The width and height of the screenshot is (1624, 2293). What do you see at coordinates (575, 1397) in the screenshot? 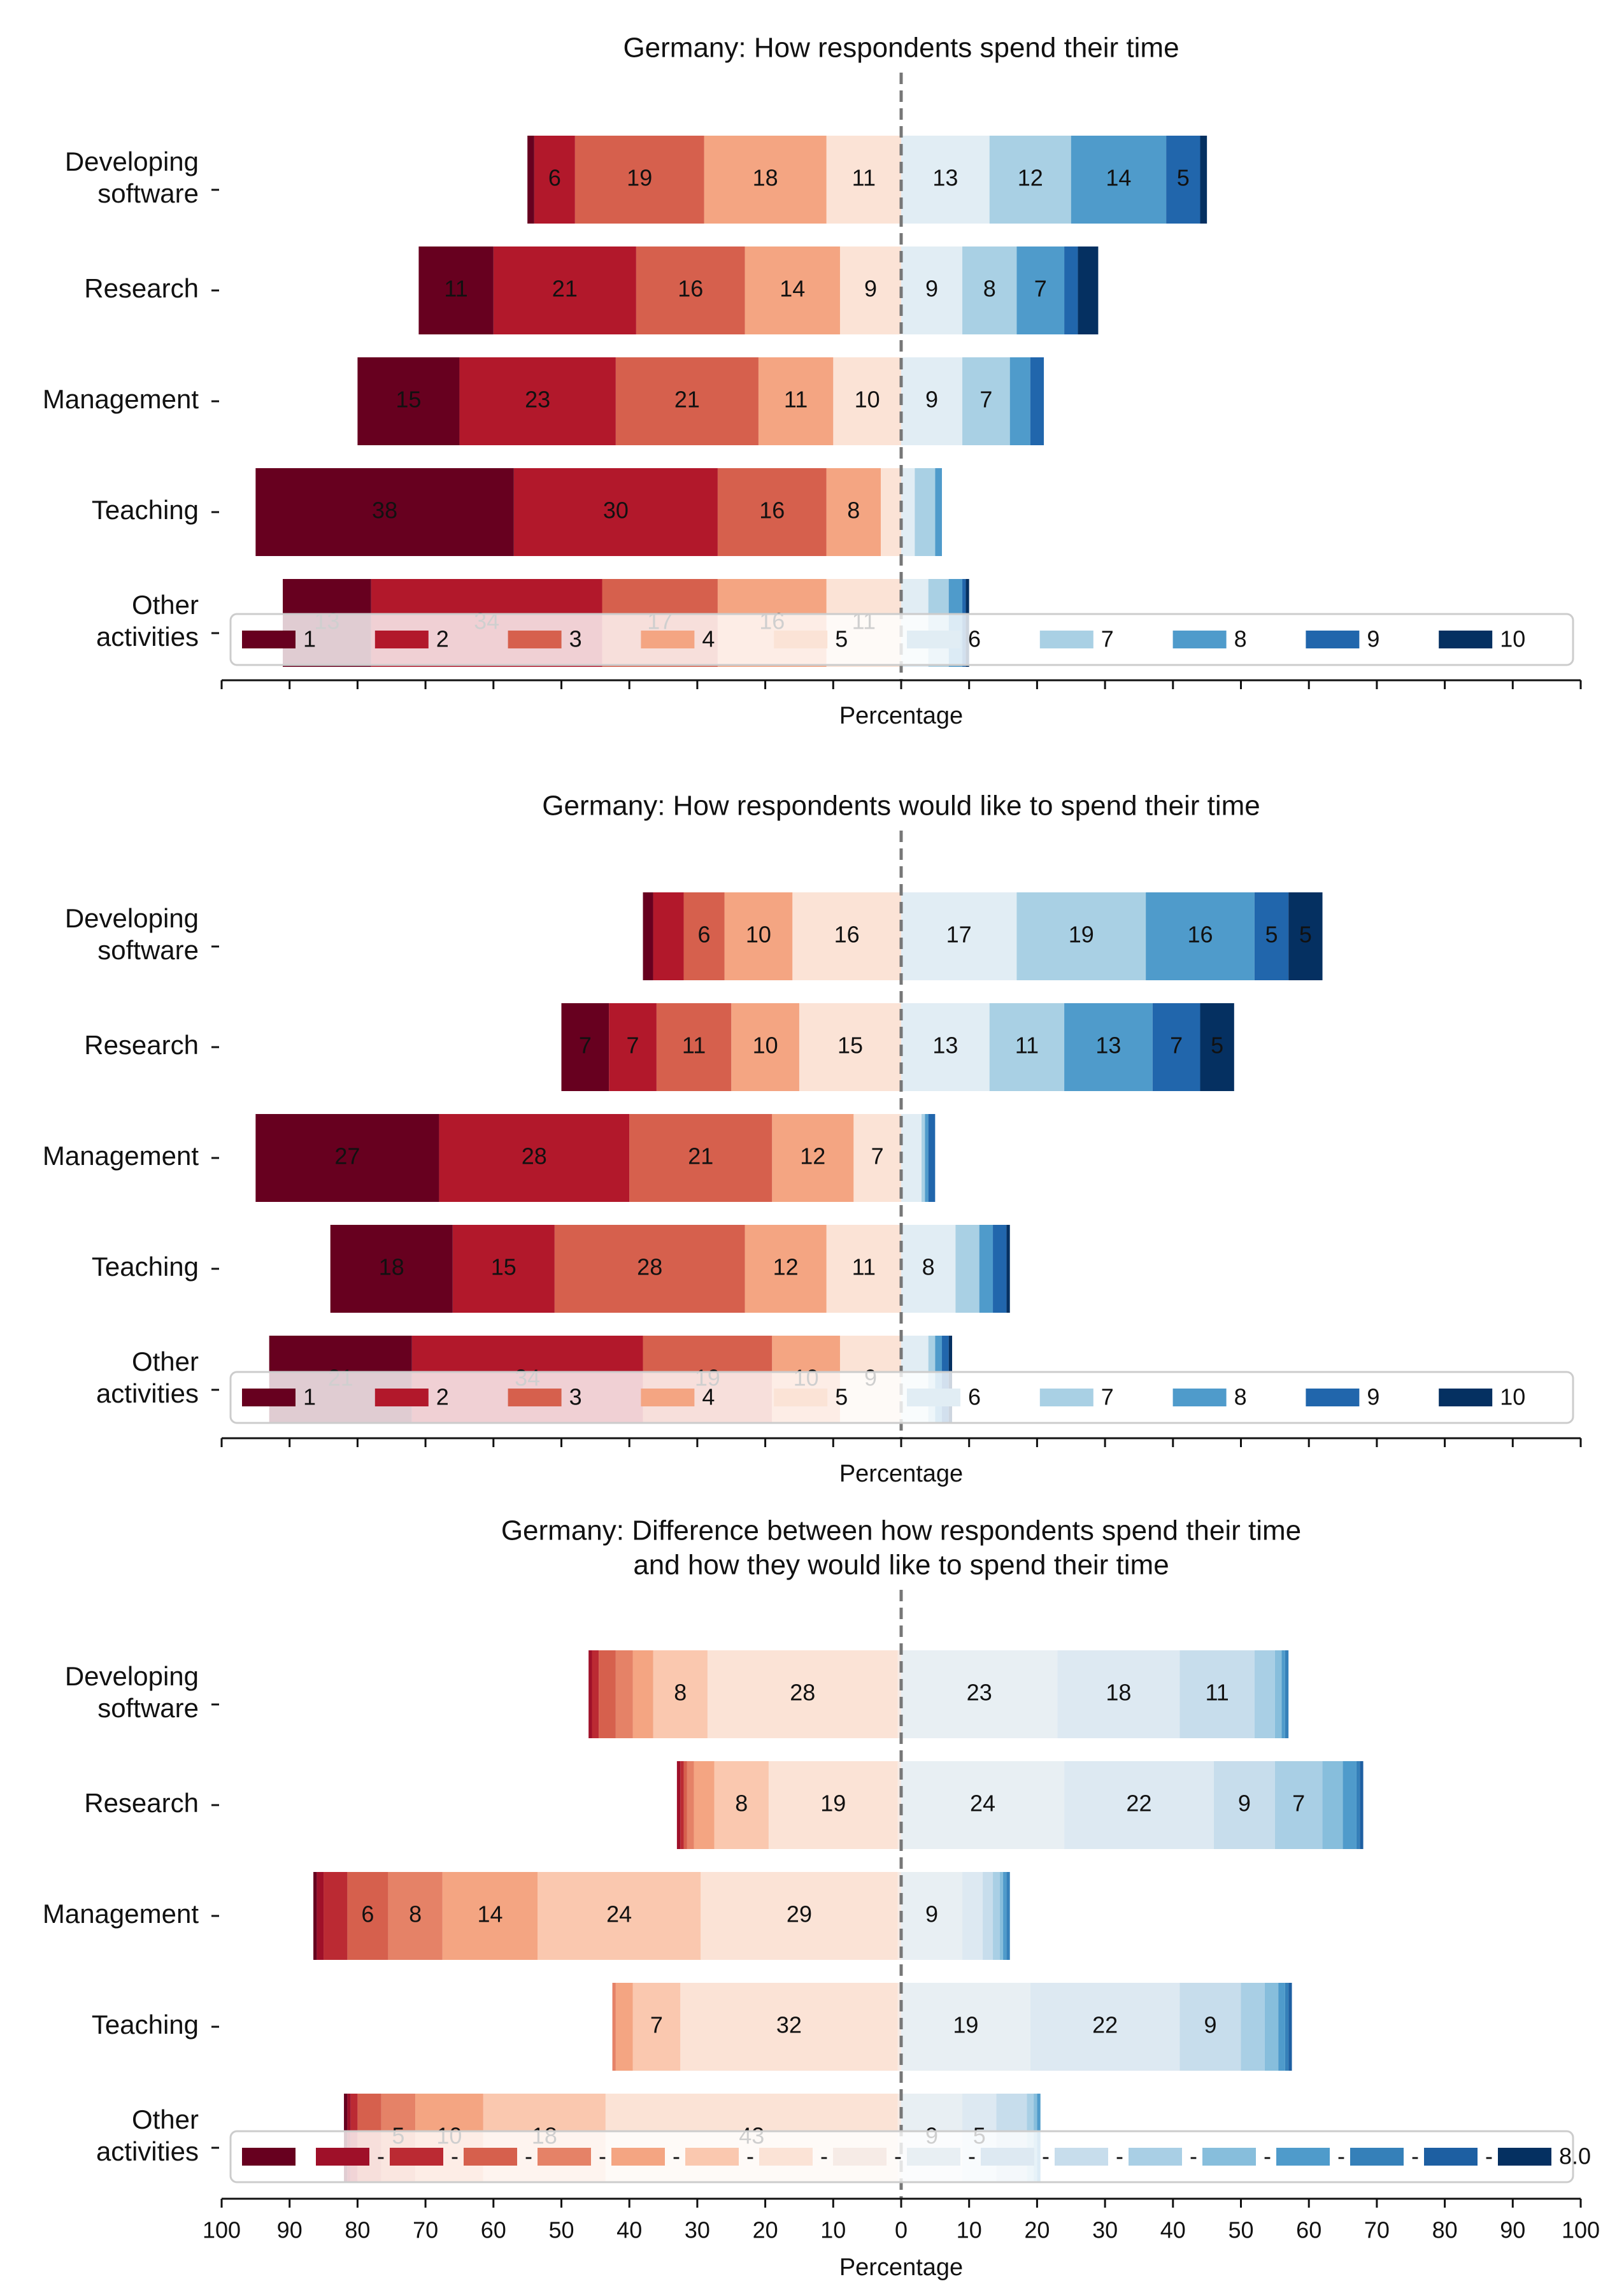
I see `legend-label: 3` at bounding box center [575, 1397].